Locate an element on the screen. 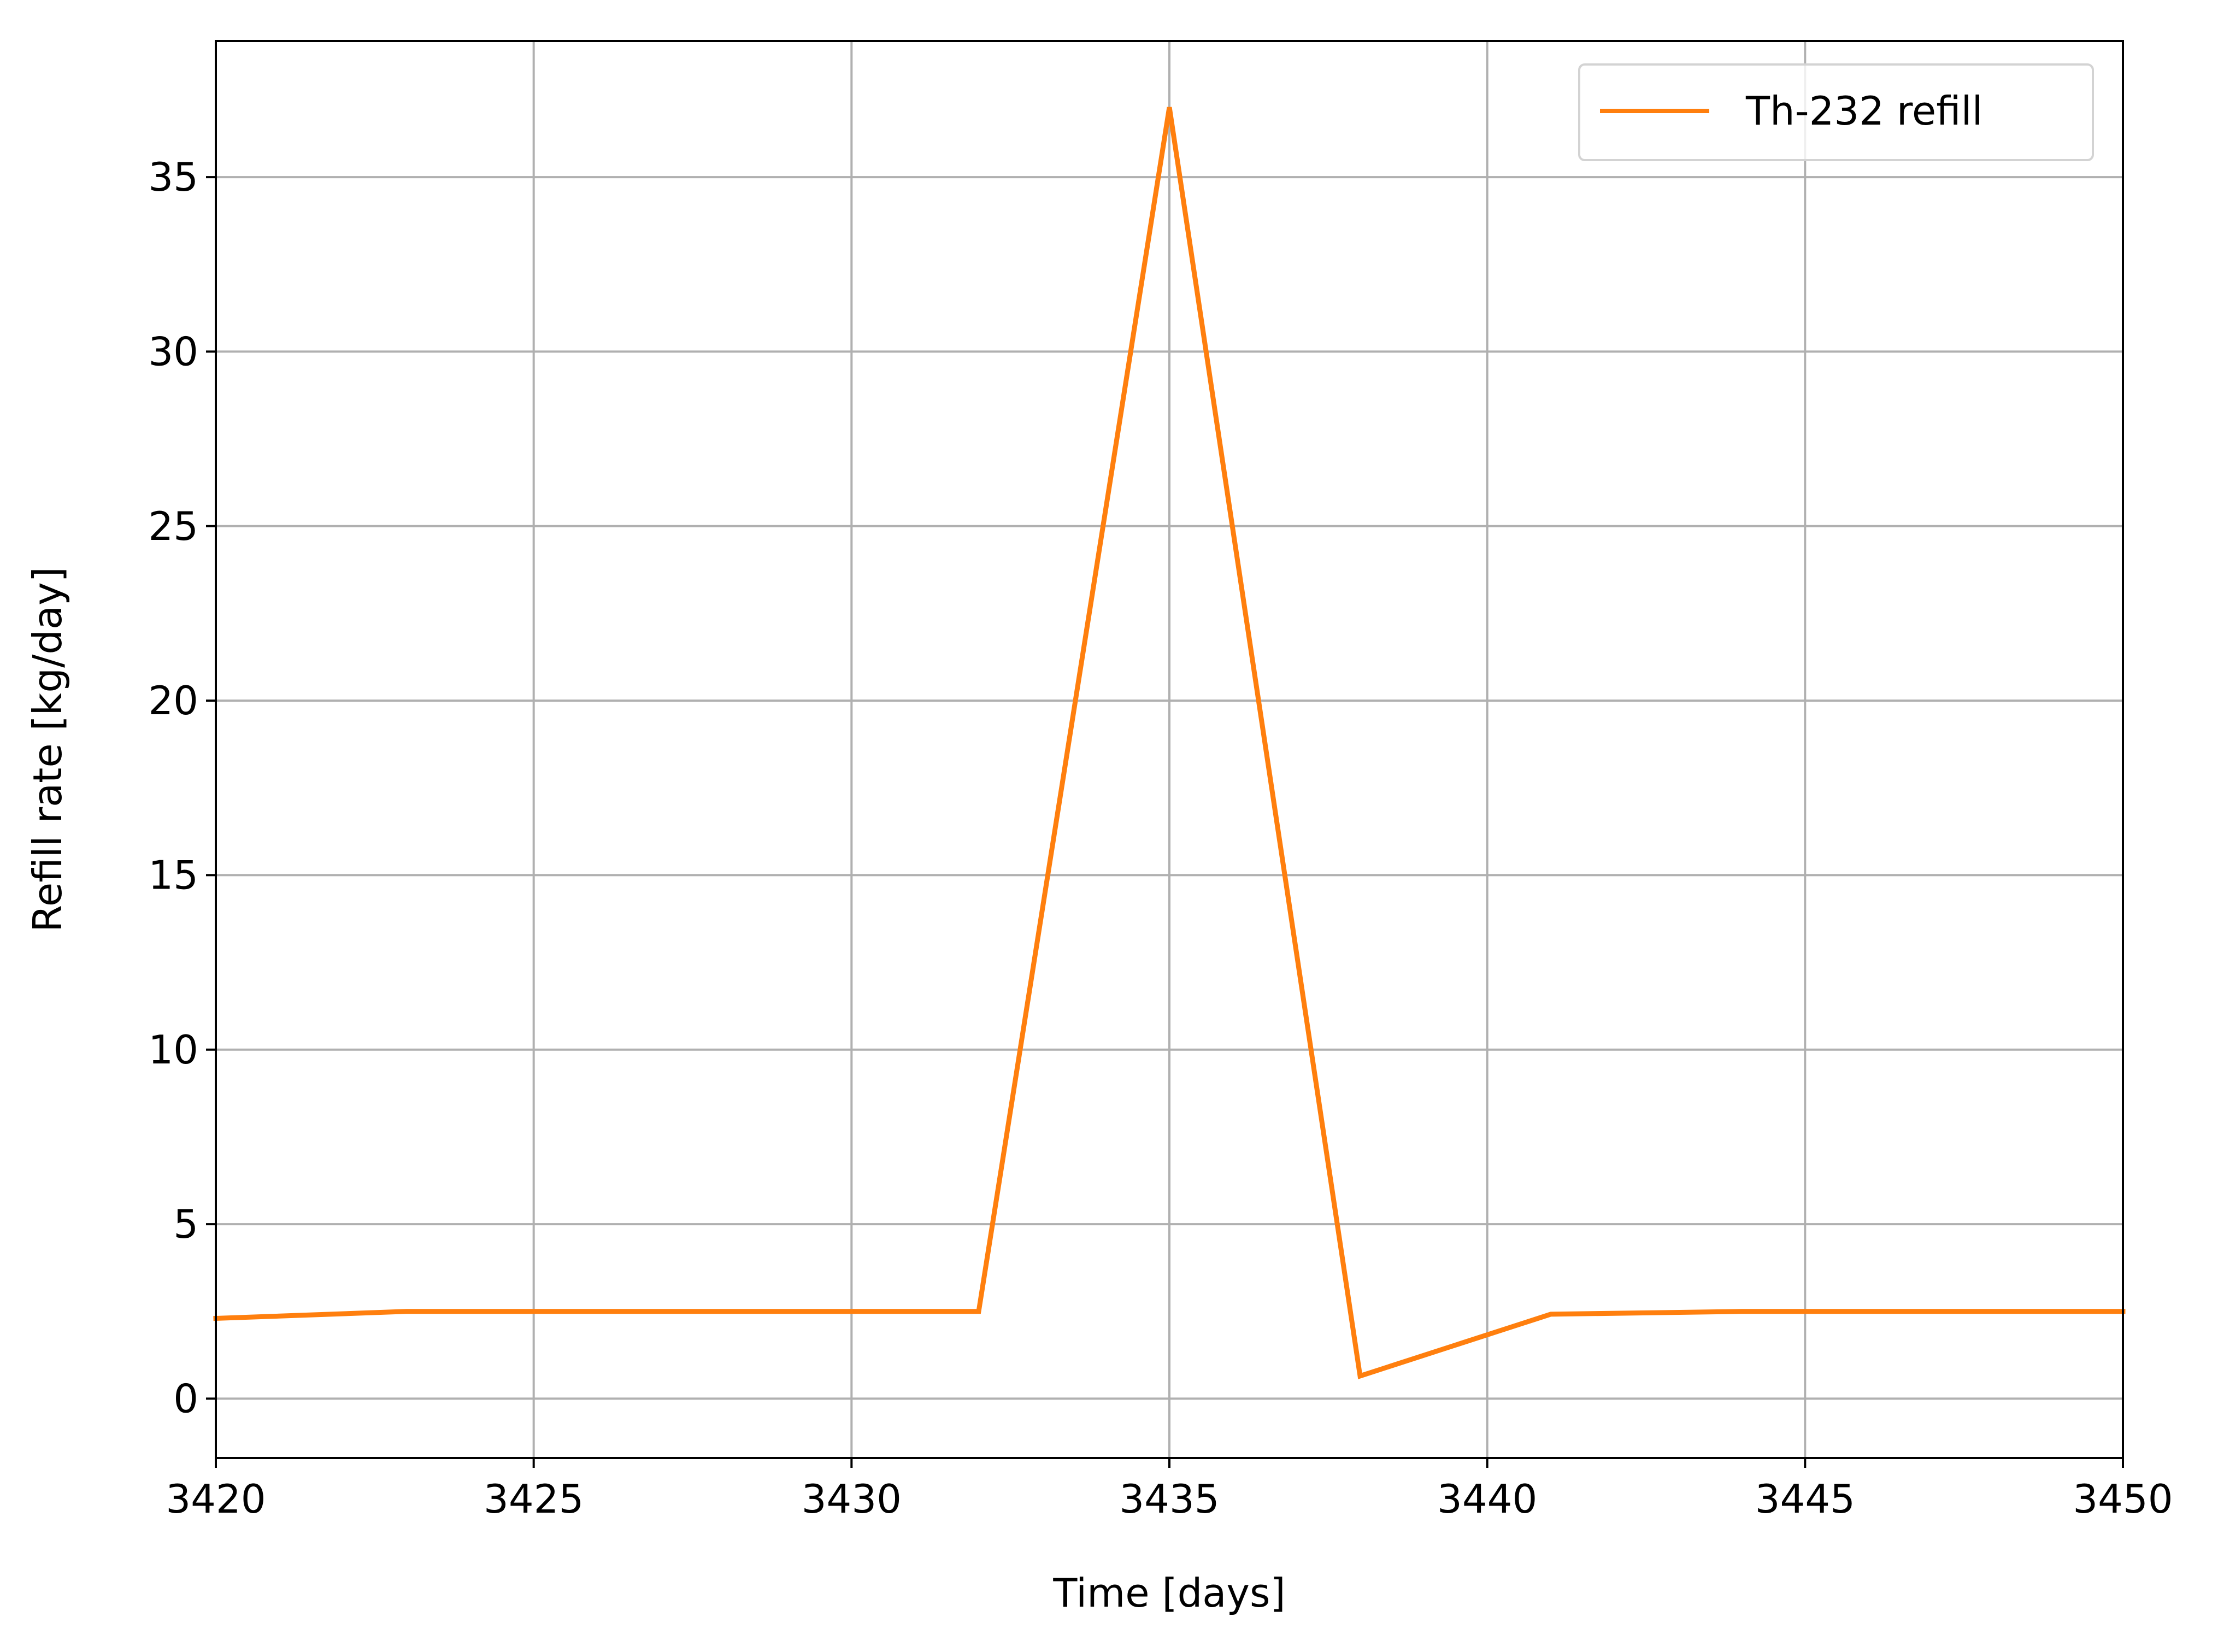  y-tick-label: 20 is located at coordinates (173, 701).